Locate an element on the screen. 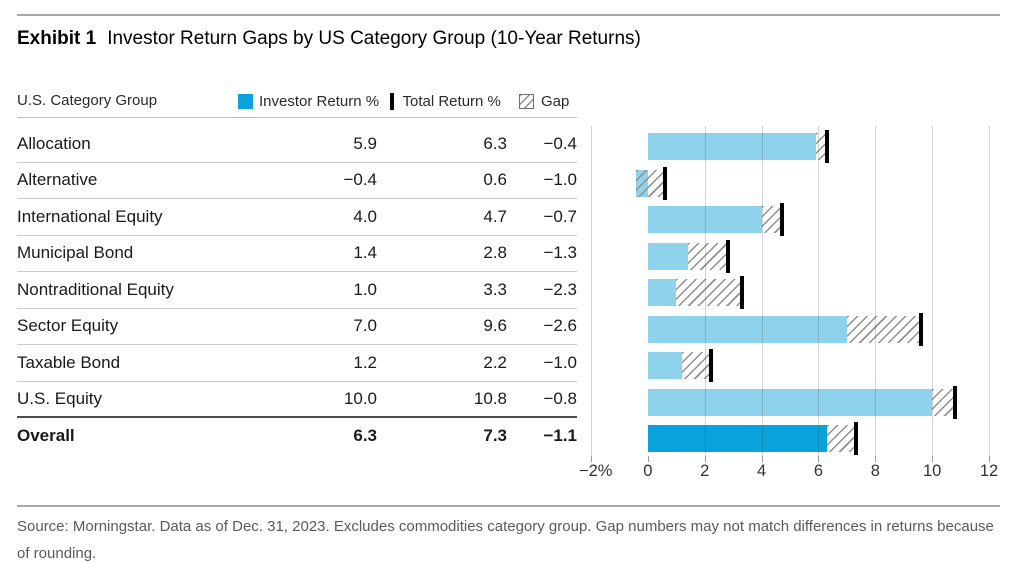 Image resolution: width=1024 pixels, height=563 pixels. total-return-value: 0.6 is located at coordinates (495, 180).